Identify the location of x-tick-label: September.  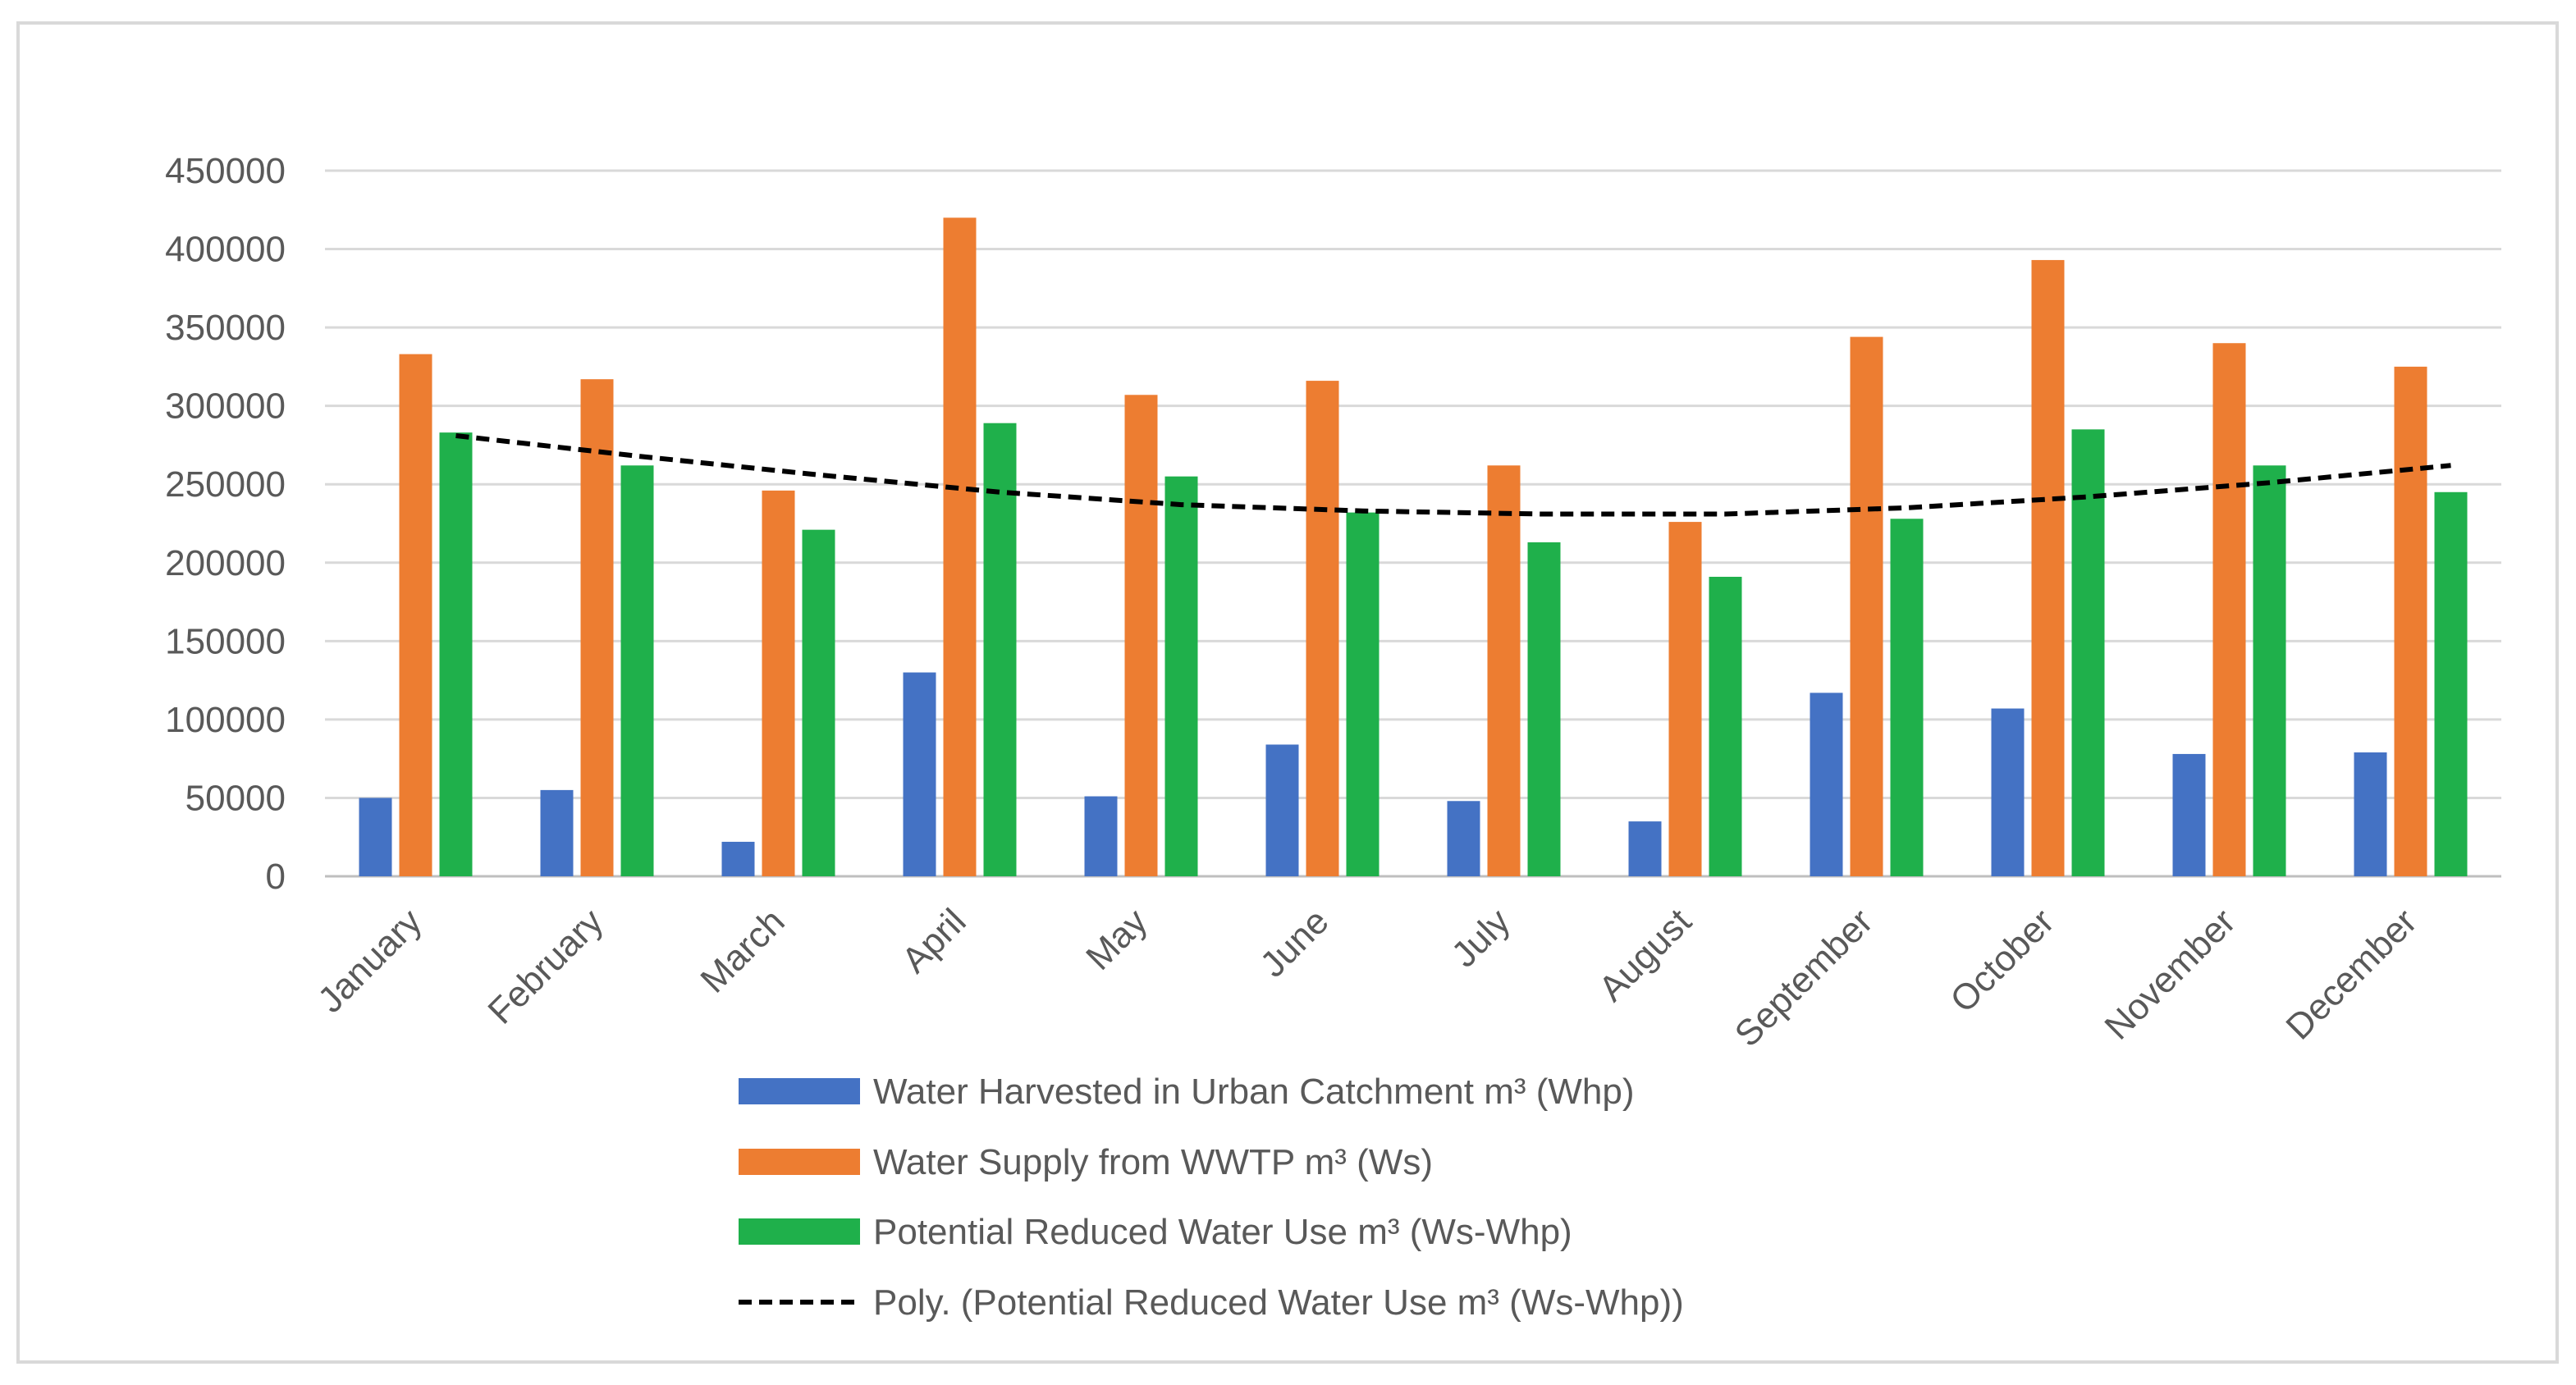
(1804, 978).